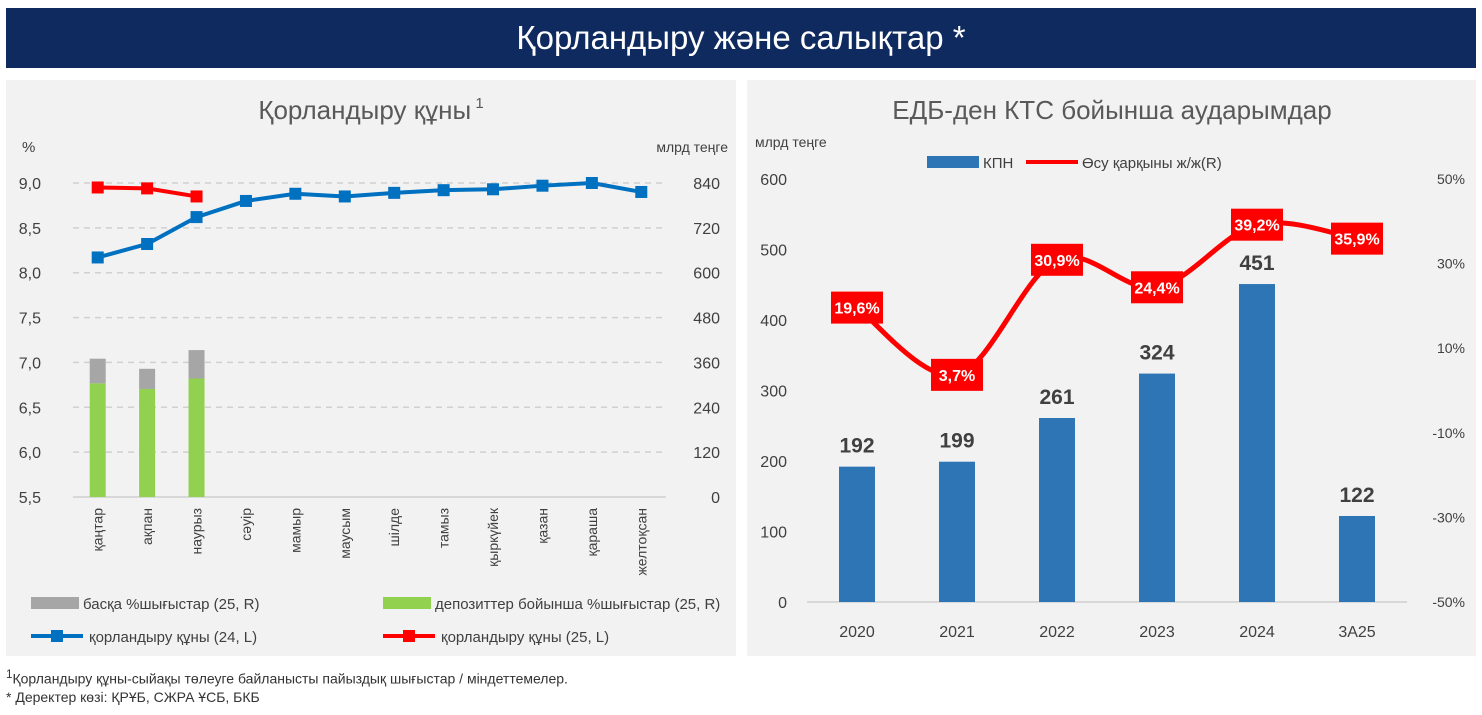 This screenshot has height=715, width=1482. What do you see at coordinates (782, 603) in the screenshot?
I see `y-tick-left: 0` at bounding box center [782, 603].